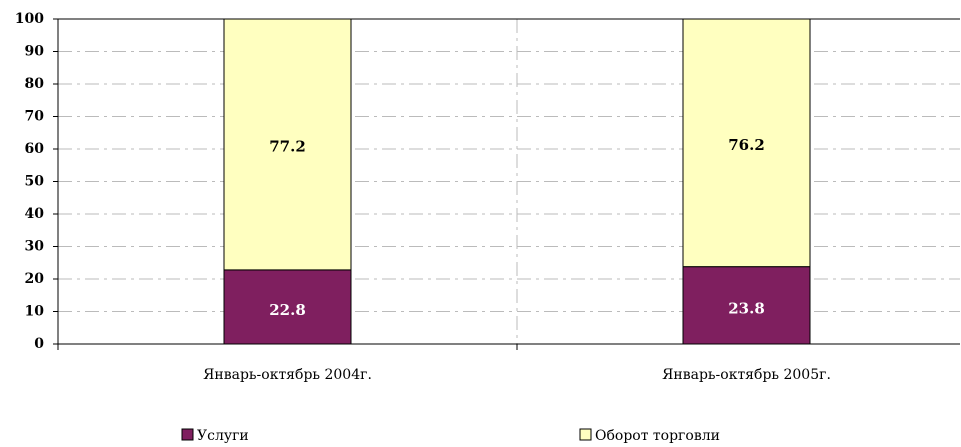 This screenshot has height=447, width=961. I want to click on data-label: 23.8, so click(746, 308).